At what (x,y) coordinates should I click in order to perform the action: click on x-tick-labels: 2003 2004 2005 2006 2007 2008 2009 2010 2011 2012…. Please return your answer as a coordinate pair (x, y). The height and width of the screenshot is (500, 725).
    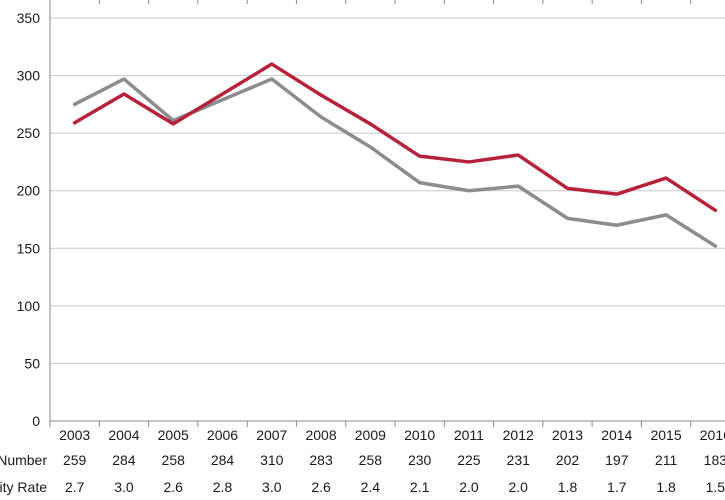
    Looking at the image, I should click on (392, 435).